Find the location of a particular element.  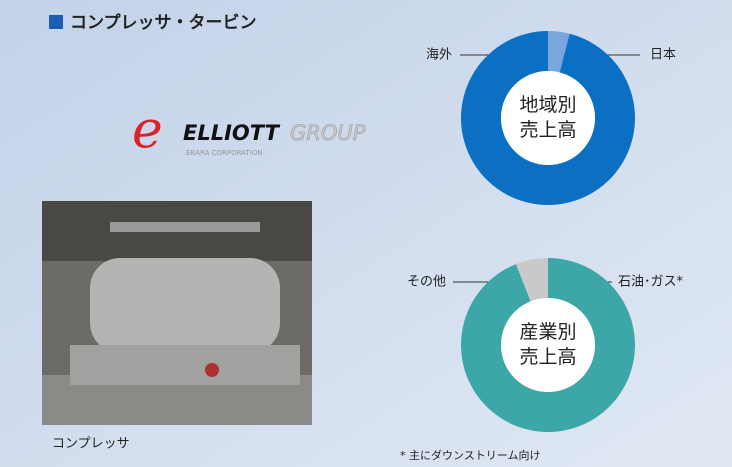

logo-mark: e is located at coordinates (147, 131).